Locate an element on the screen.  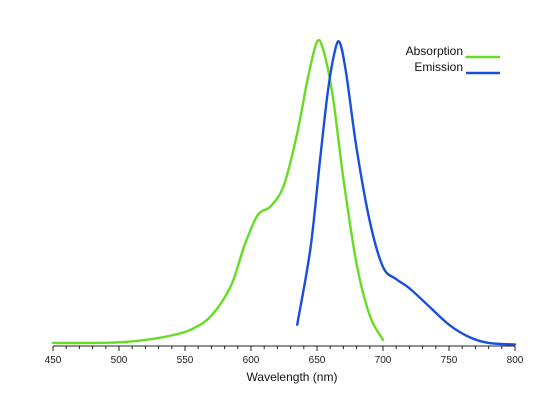
x-tick-label: 600 is located at coordinates (251, 360).